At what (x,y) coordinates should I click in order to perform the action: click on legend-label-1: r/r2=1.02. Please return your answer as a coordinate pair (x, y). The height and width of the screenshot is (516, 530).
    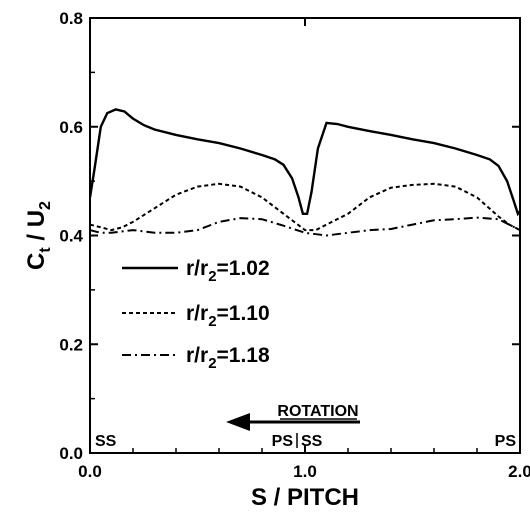
    Looking at the image, I should click on (228, 271).